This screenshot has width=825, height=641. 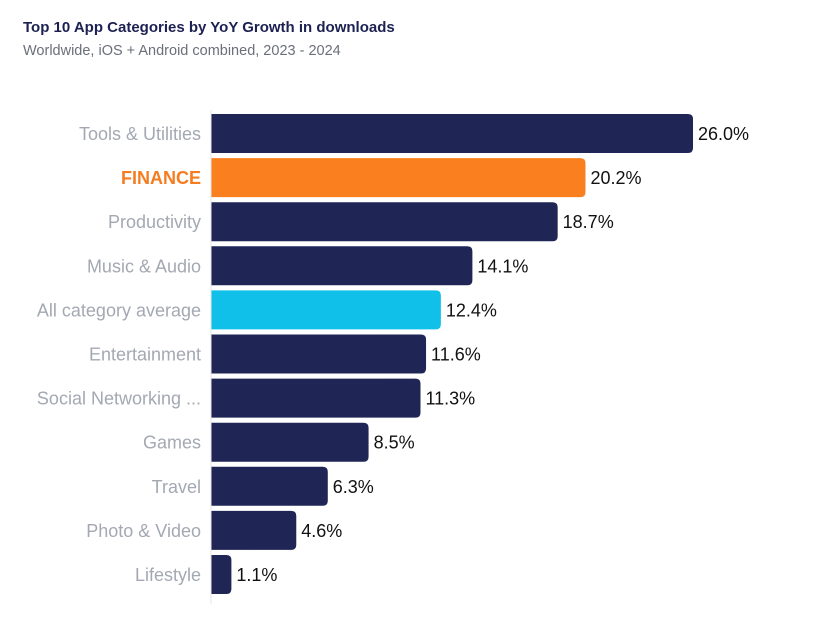 What do you see at coordinates (161, 178) in the screenshot?
I see `category-label-finance: FINANCE` at bounding box center [161, 178].